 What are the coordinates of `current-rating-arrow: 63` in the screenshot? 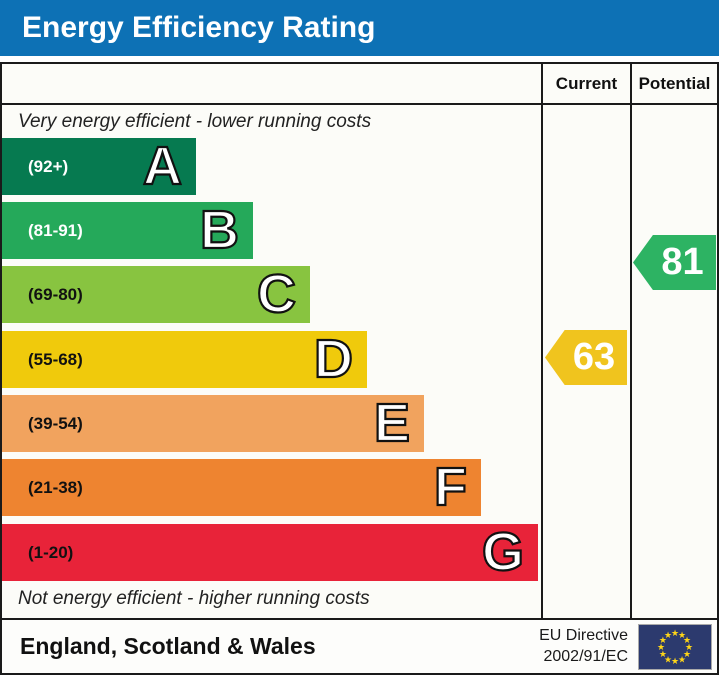 It's located at (586, 357).